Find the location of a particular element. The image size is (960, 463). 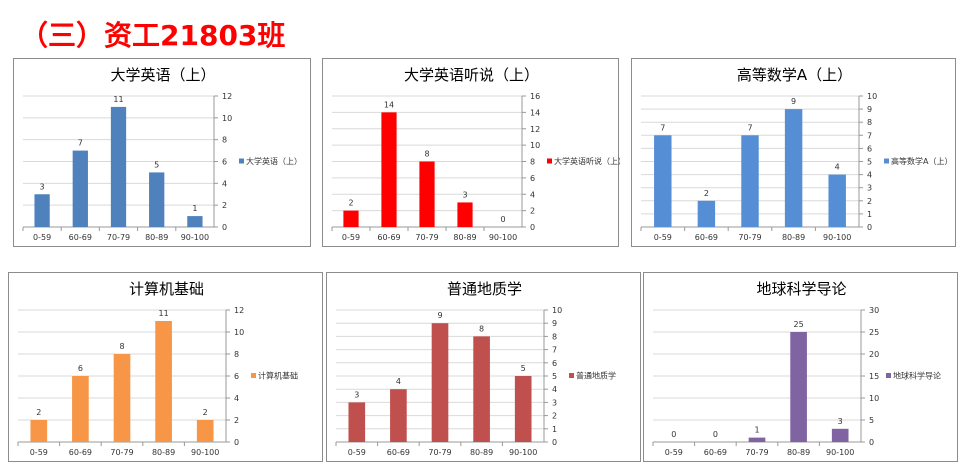

legend-label: 大学英语（上） is located at coordinates (274, 161).